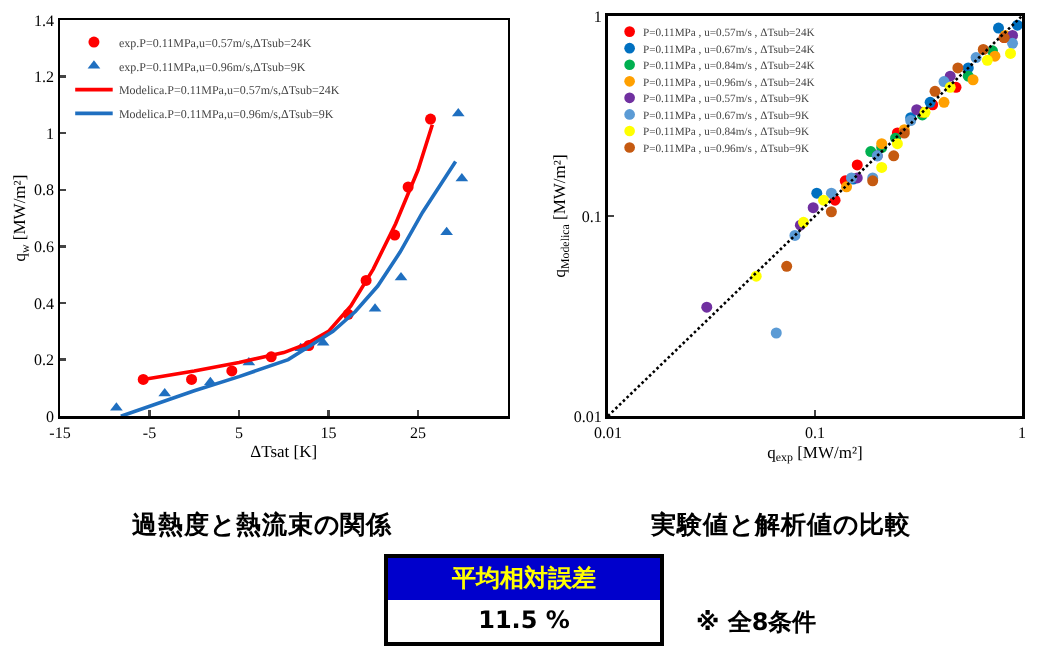 The image size is (1038, 656). I want to click on x-tick-label: -15, so click(60, 433).